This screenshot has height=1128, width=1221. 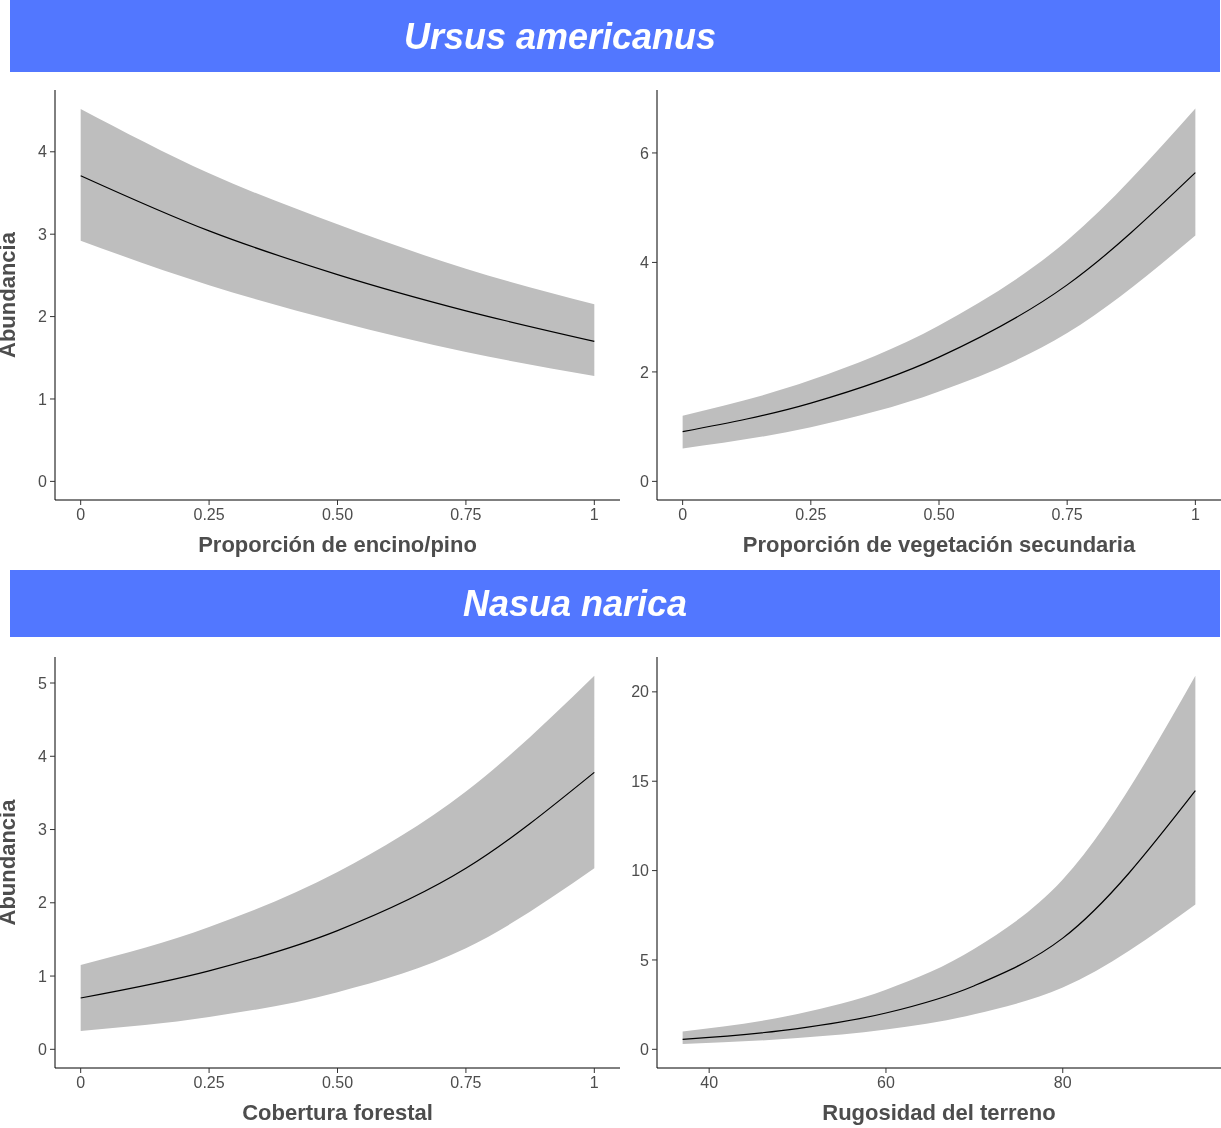 What do you see at coordinates (645, 153) in the screenshot?
I see `y-tick-label: 6` at bounding box center [645, 153].